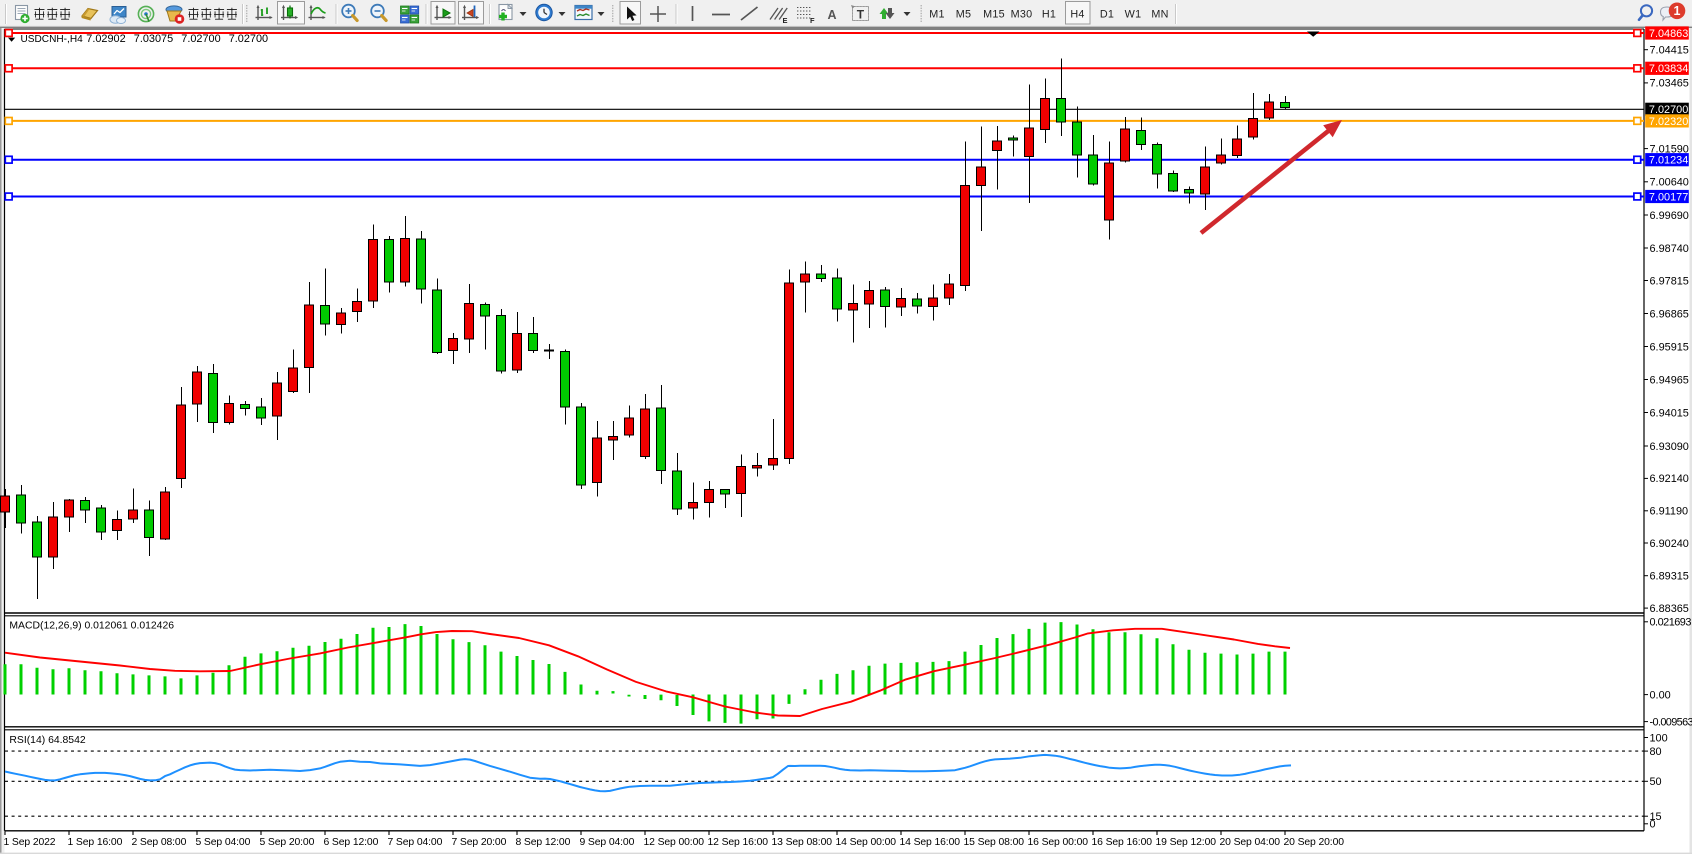 Image resolution: width=1692 pixels, height=854 pixels. Describe the element at coordinates (1656, 782) in the screenshot. I see `svg-text: 50` at that location.